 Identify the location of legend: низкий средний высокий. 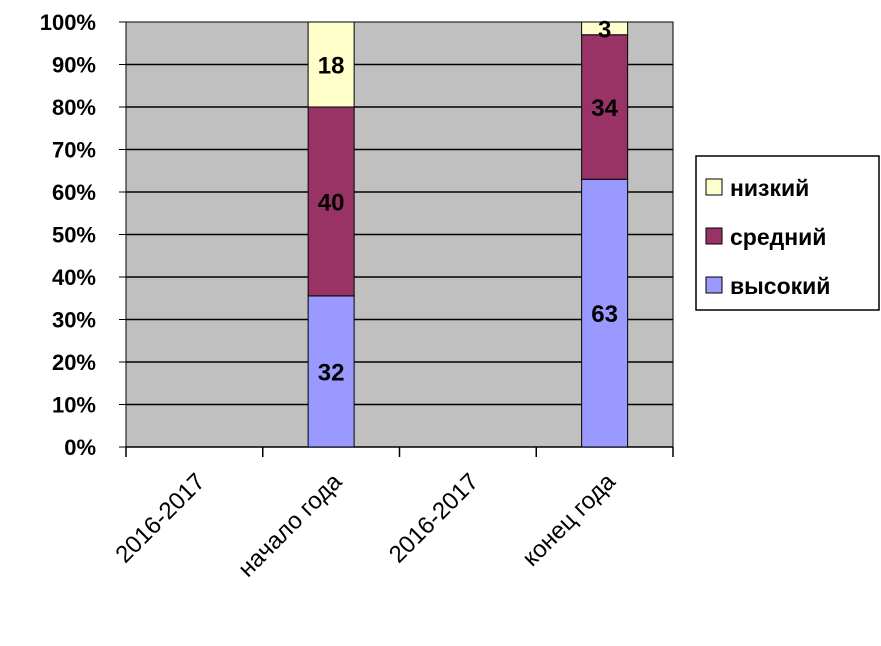
(787, 233).